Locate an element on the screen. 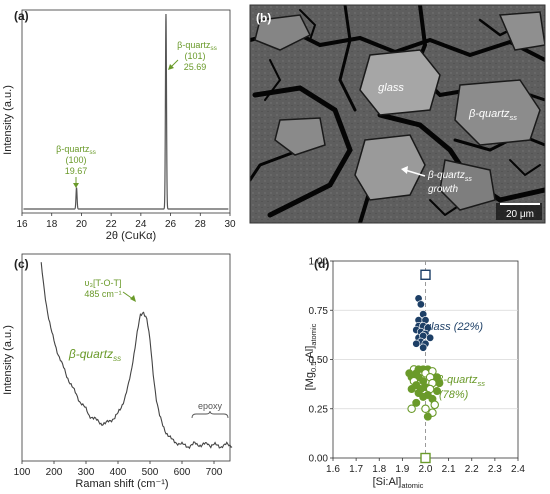  x-tick-label-d: 2.0 is located at coordinates (426, 469).